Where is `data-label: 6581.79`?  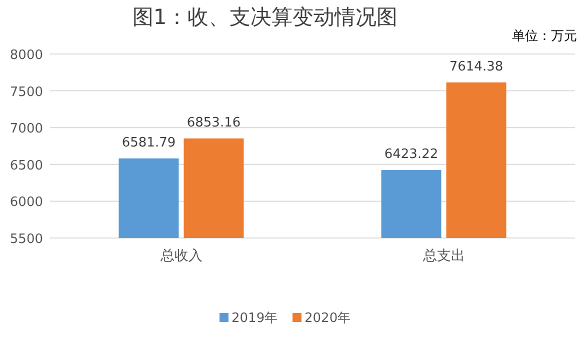 data-label: 6581.79 is located at coordinates (149, 142).